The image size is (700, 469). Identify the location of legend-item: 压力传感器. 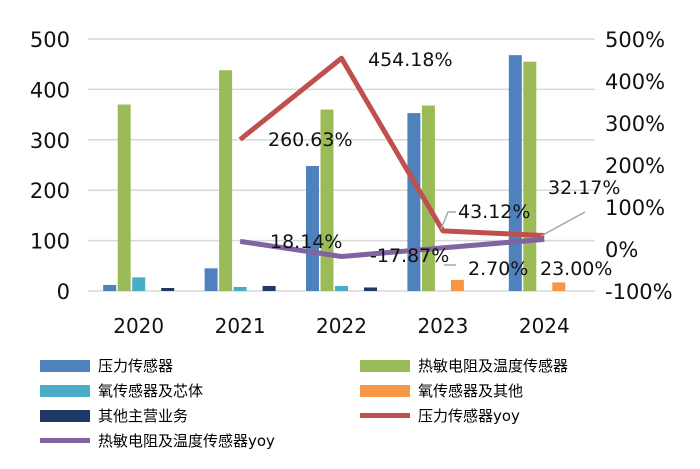
(106, 365).